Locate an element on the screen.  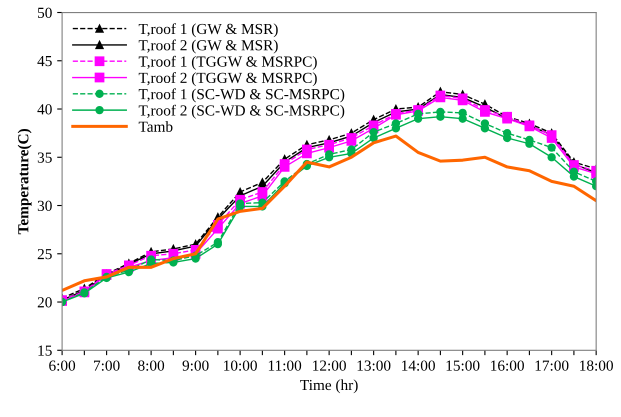
x-tick-label: 12:00 is located at coordinates (329, 365).